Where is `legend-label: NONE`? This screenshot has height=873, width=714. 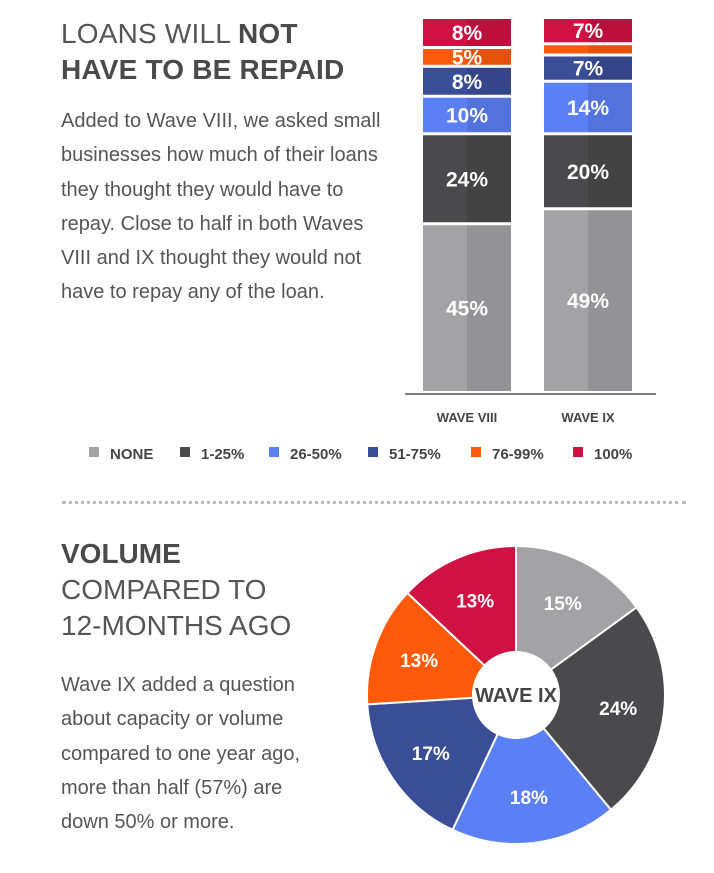
legend-label: NONE is located at coordinates (131, 454).